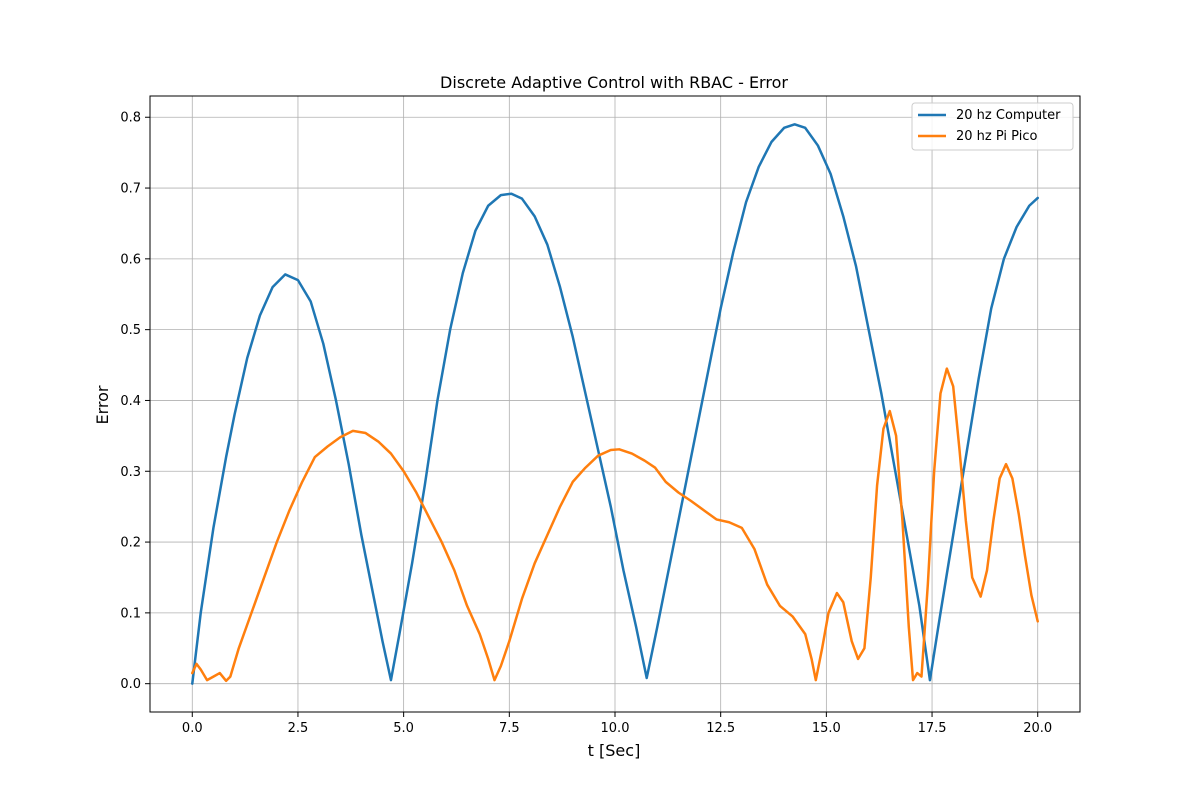 This screenshot has width=1200, height=800. I want to click on x-tick-label: 2.5, so click(298, 728).